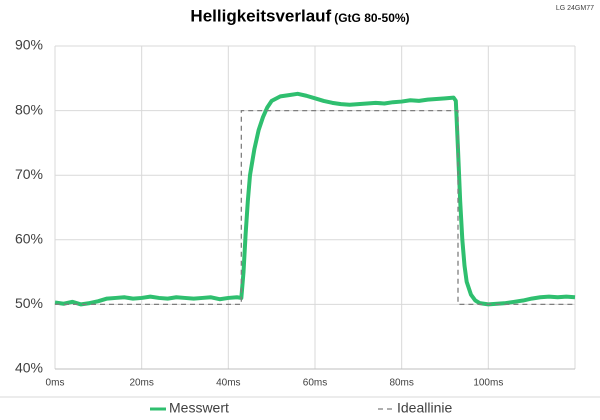 This screenshot has width=600, height=420. Describe the element at coordinates (29, 45) in the screenshot. I see `y-tick-label: 90%` at that location.